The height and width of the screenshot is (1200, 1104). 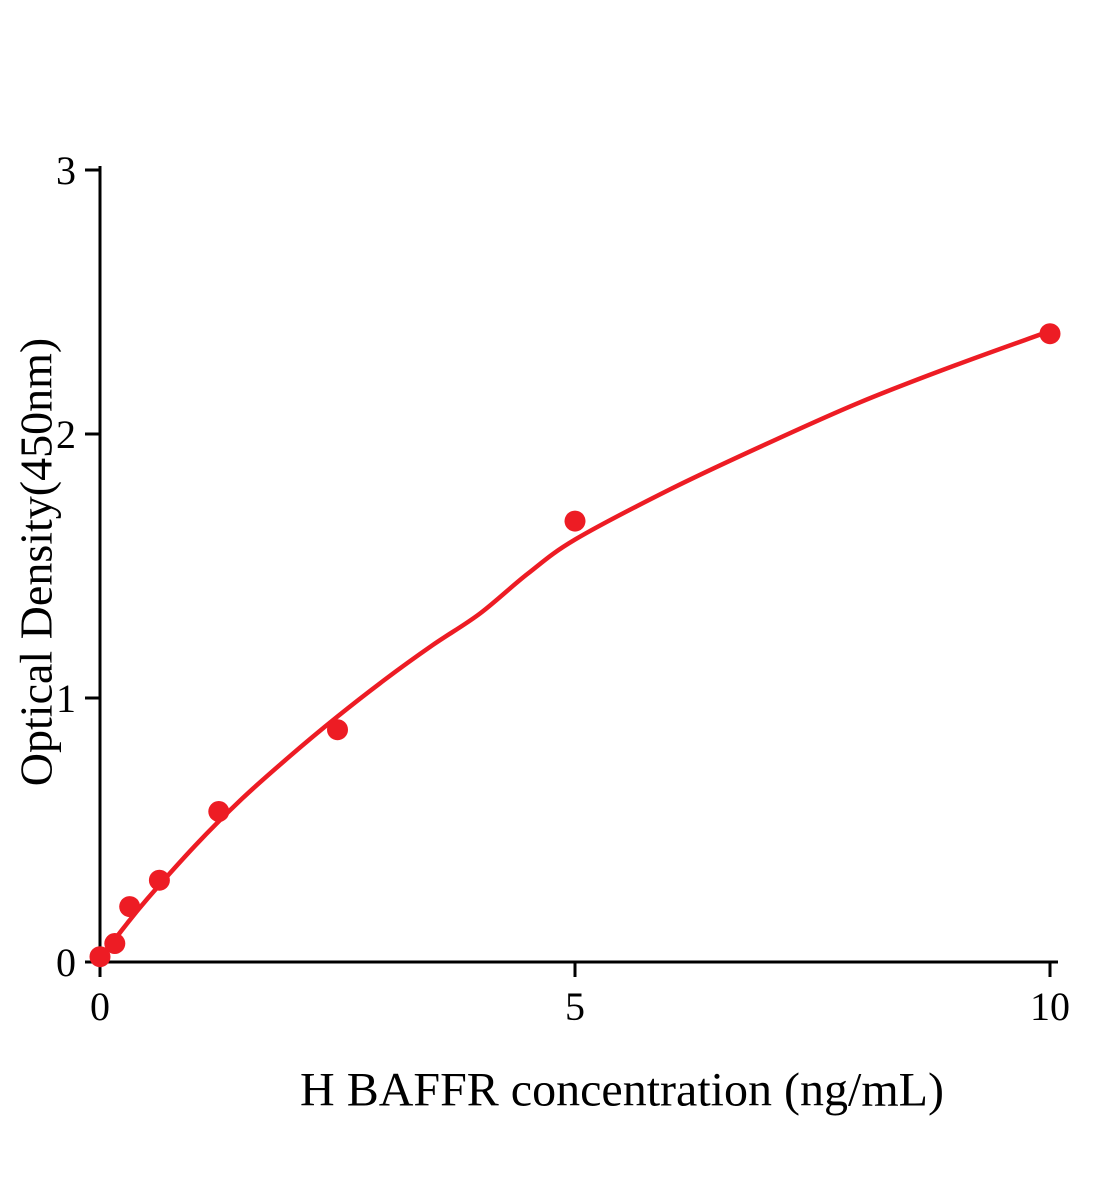 I want to click on x-tick-label: 10, so click(x=1050, y=1006).